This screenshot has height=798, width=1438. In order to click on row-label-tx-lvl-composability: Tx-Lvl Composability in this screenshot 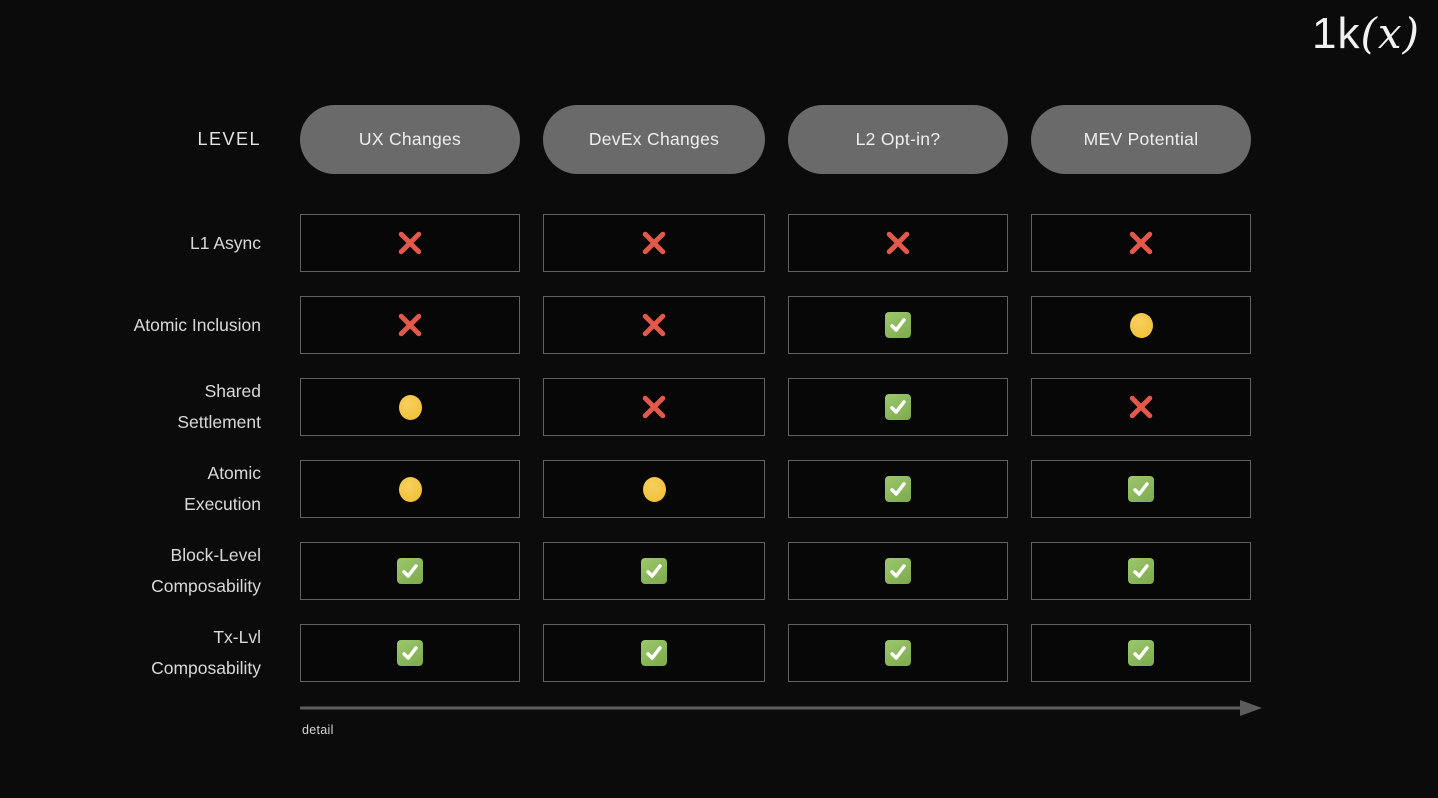, I will do `click(206, 652)`.